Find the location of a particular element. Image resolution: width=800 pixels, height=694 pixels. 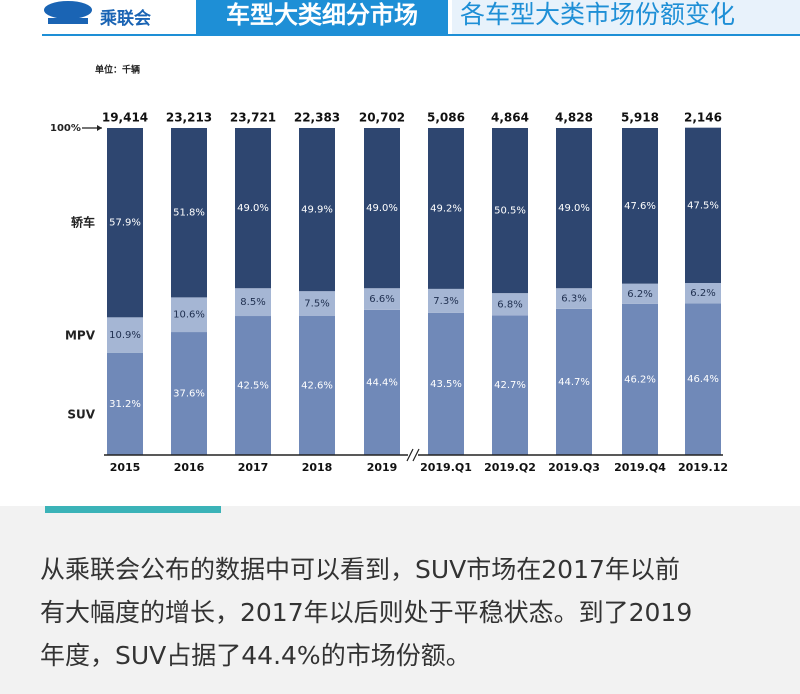

data-label: 47.5% is located at coordinates (703, 205).